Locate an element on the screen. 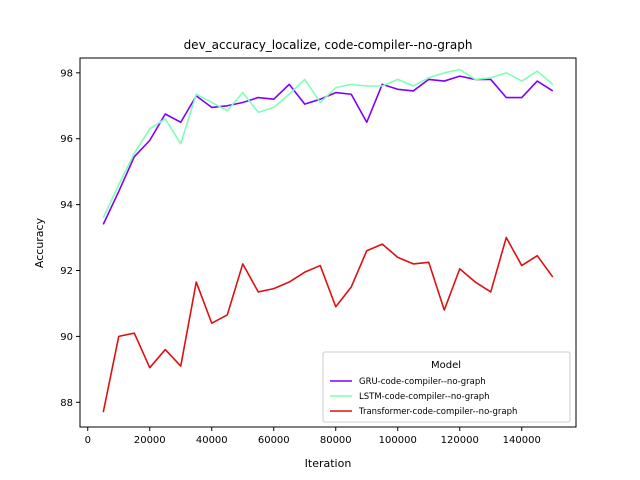  legend-box is located at coordinates (446, 387).